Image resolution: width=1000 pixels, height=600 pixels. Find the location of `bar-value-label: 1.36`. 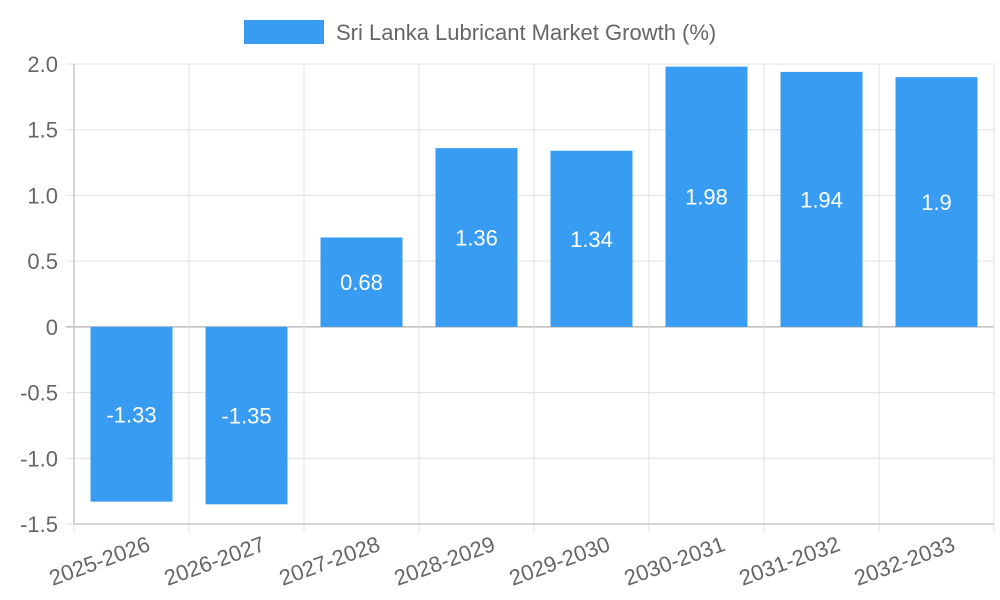

bar-value-label: 1.36 is located at coordinates (476, 237).